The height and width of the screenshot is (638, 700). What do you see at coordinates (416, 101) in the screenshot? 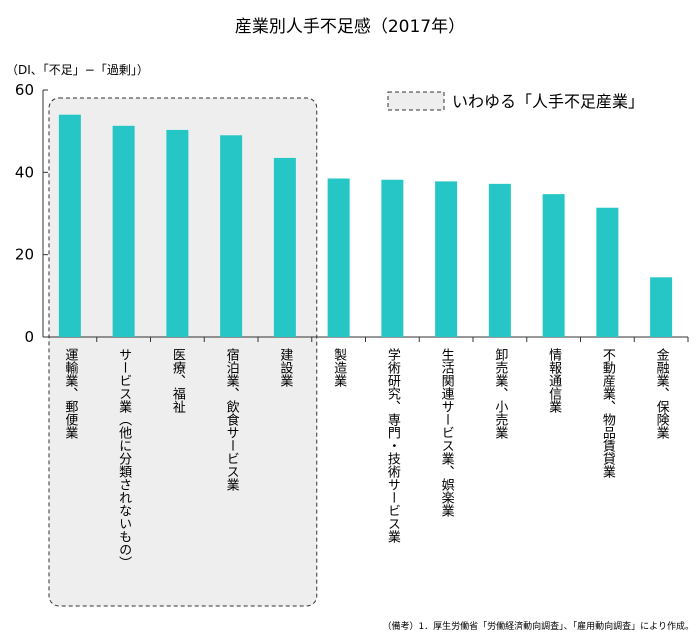
I see `legend-swatch` at bounding box center [416, 101].